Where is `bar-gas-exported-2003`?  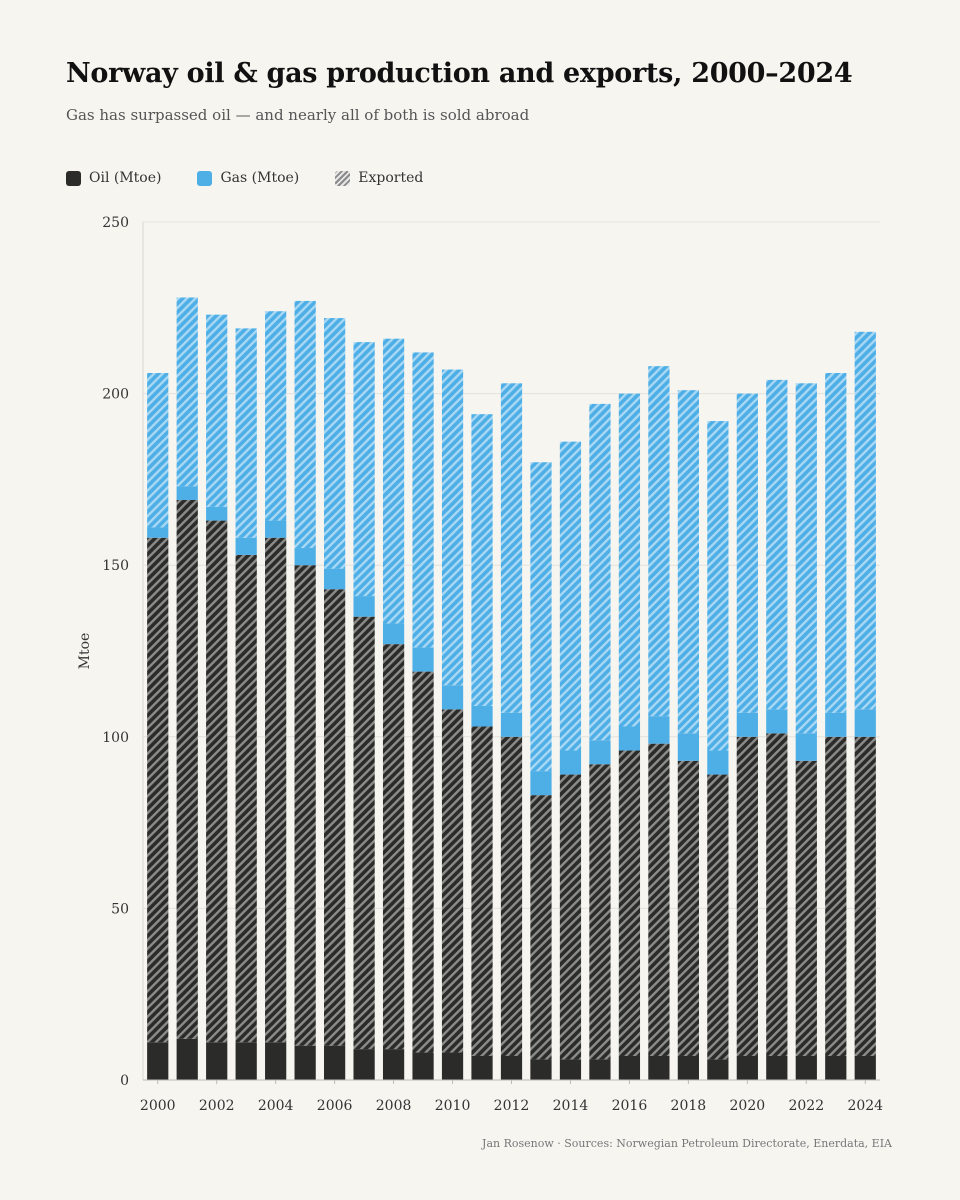 bar-gas-exported-2003 is located at coordinates (246, 433).